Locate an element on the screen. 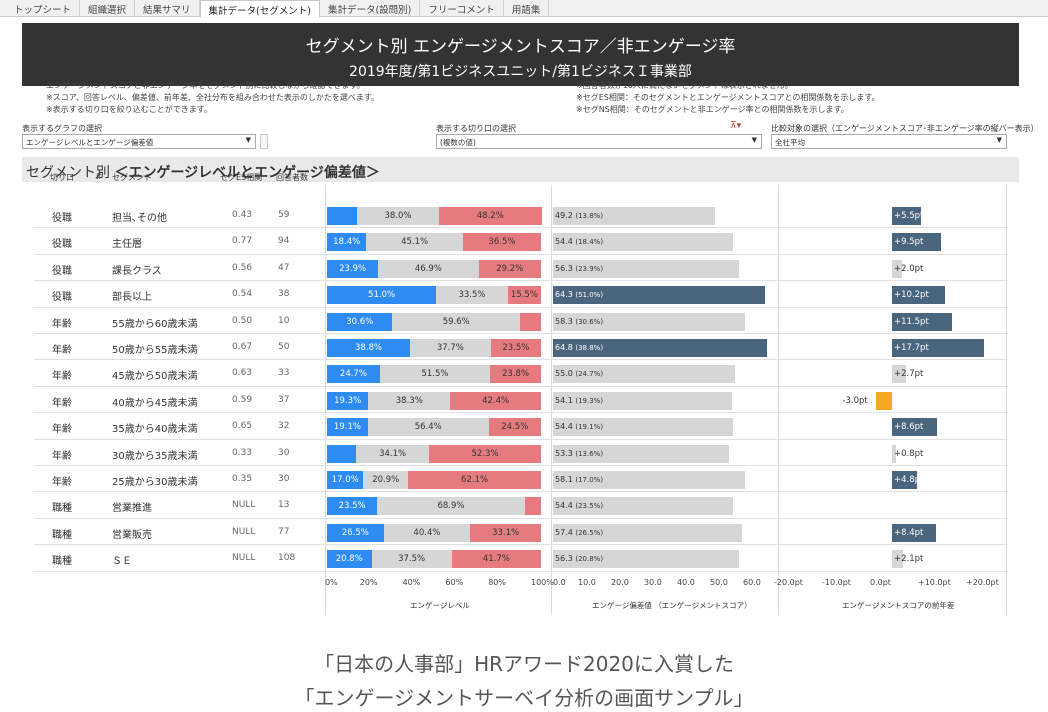 This screenshot has width=1048, height=712. axis-tick-label: 100% is located at coordinates (542, 582).